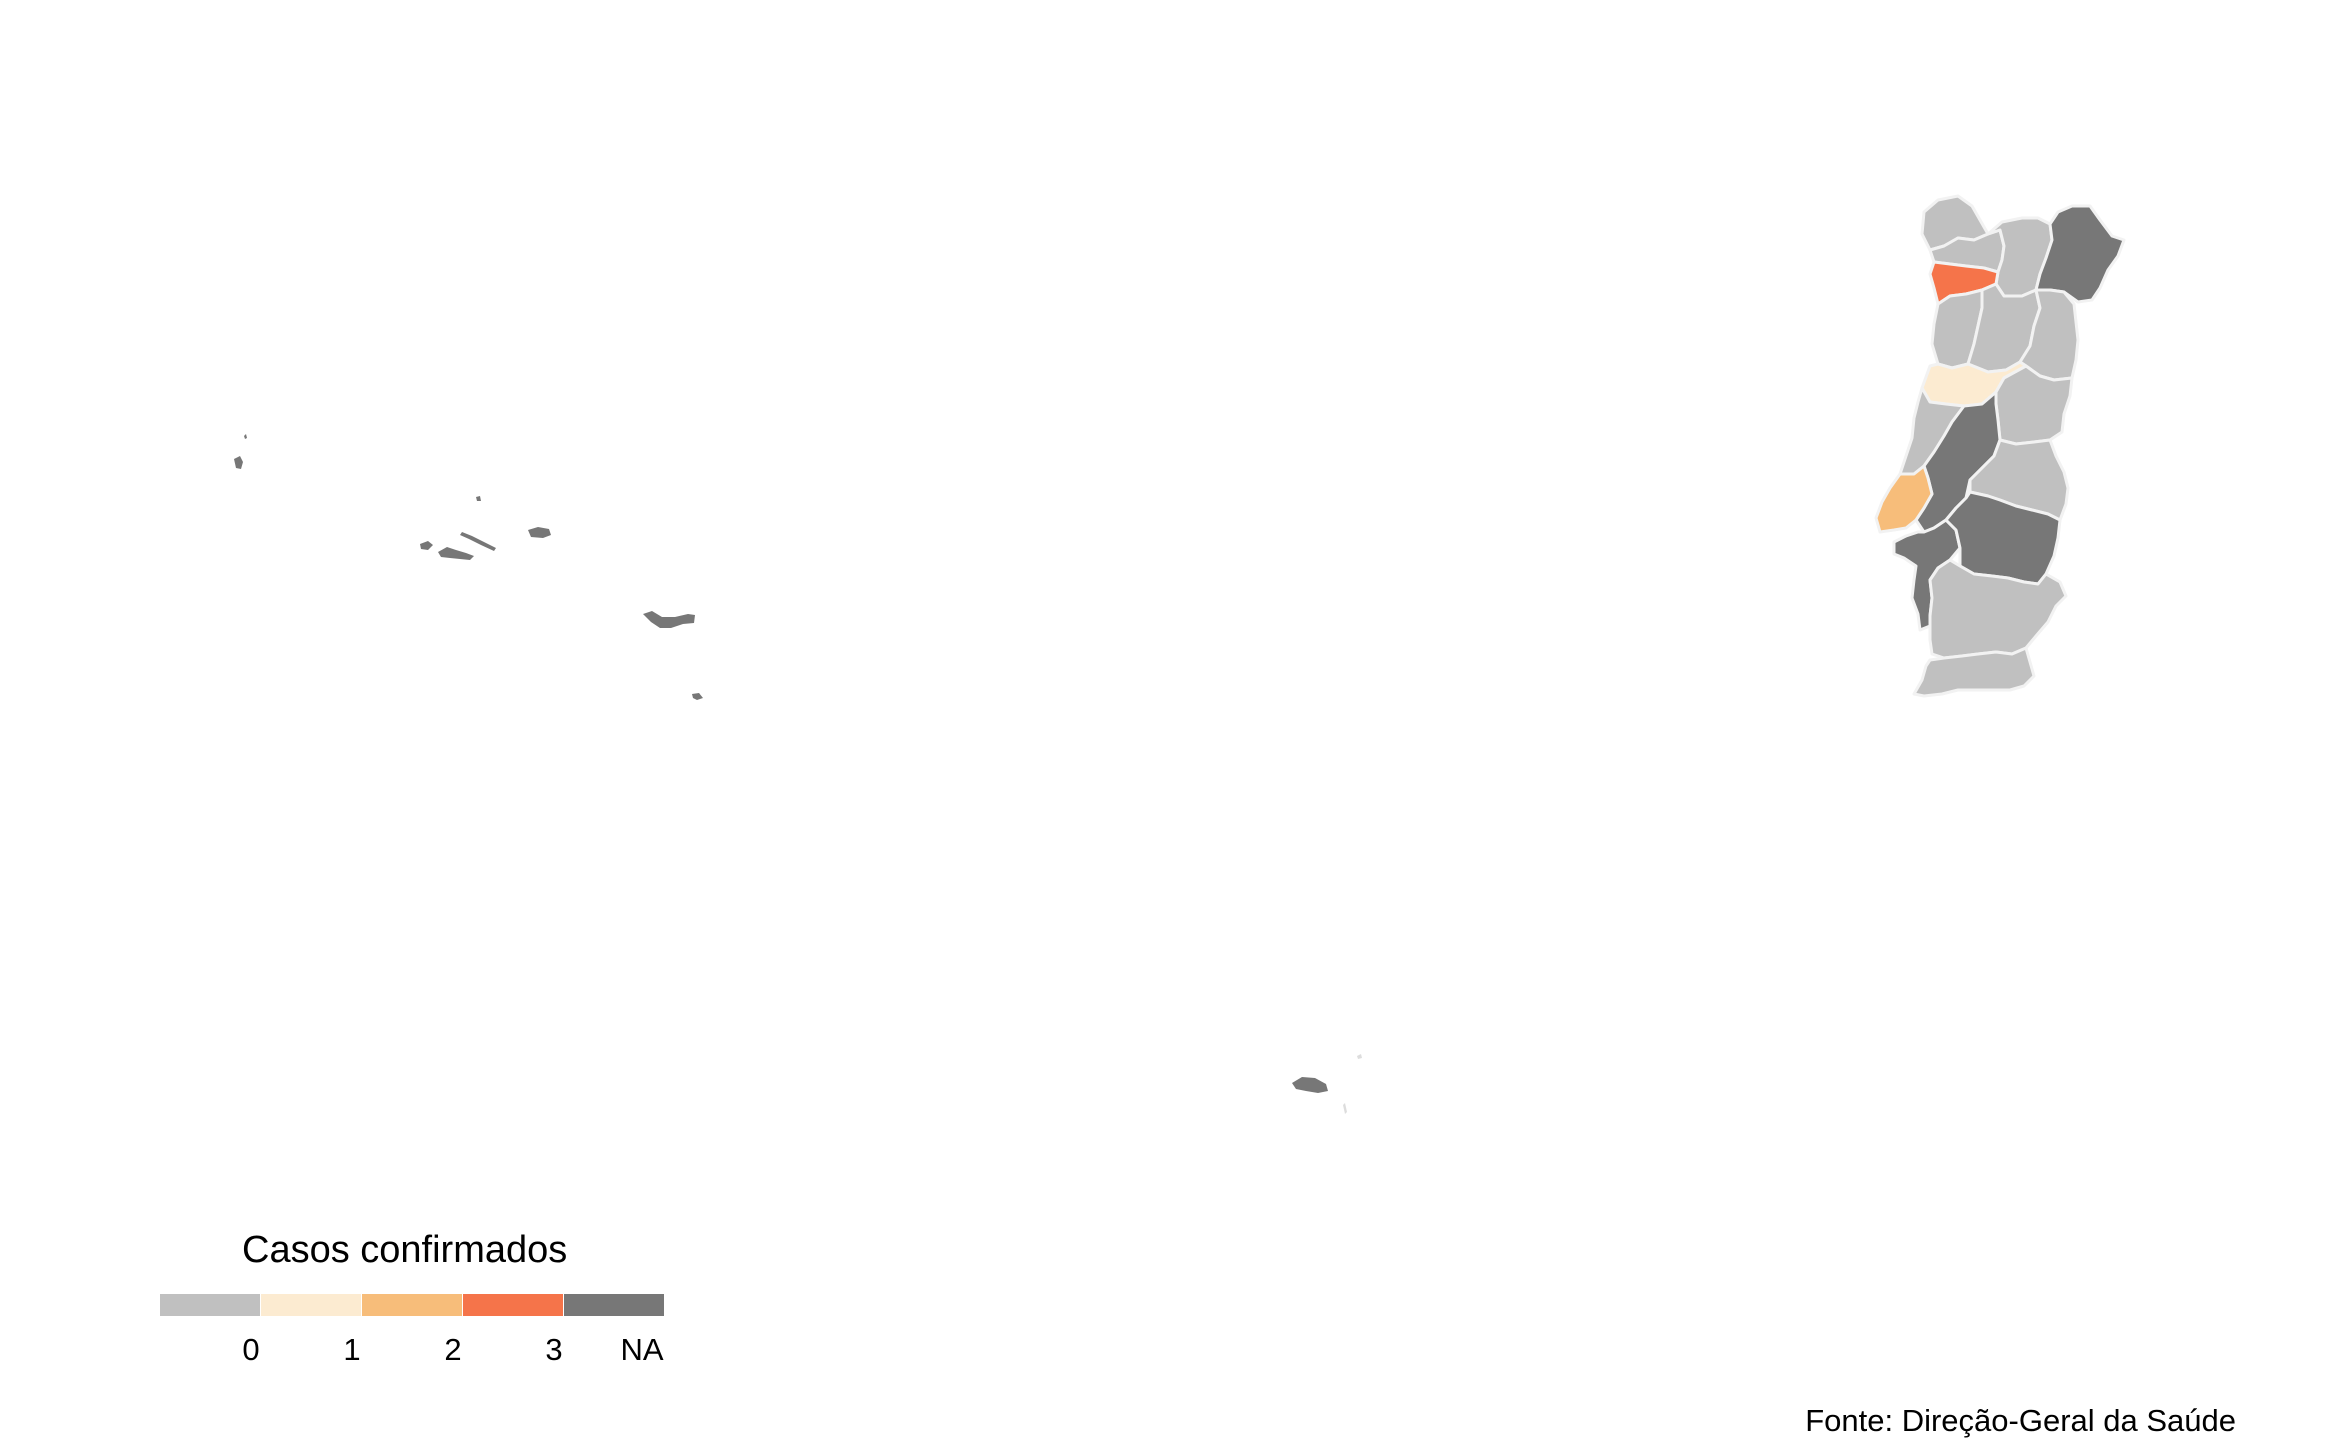  I want to click on island-madeira, so click(1310, 1085).